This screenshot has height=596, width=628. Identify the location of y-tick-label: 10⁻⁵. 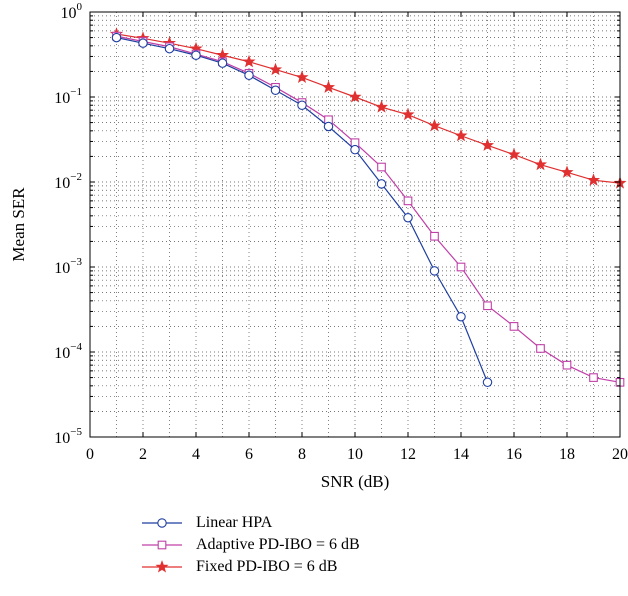
(68, 436).